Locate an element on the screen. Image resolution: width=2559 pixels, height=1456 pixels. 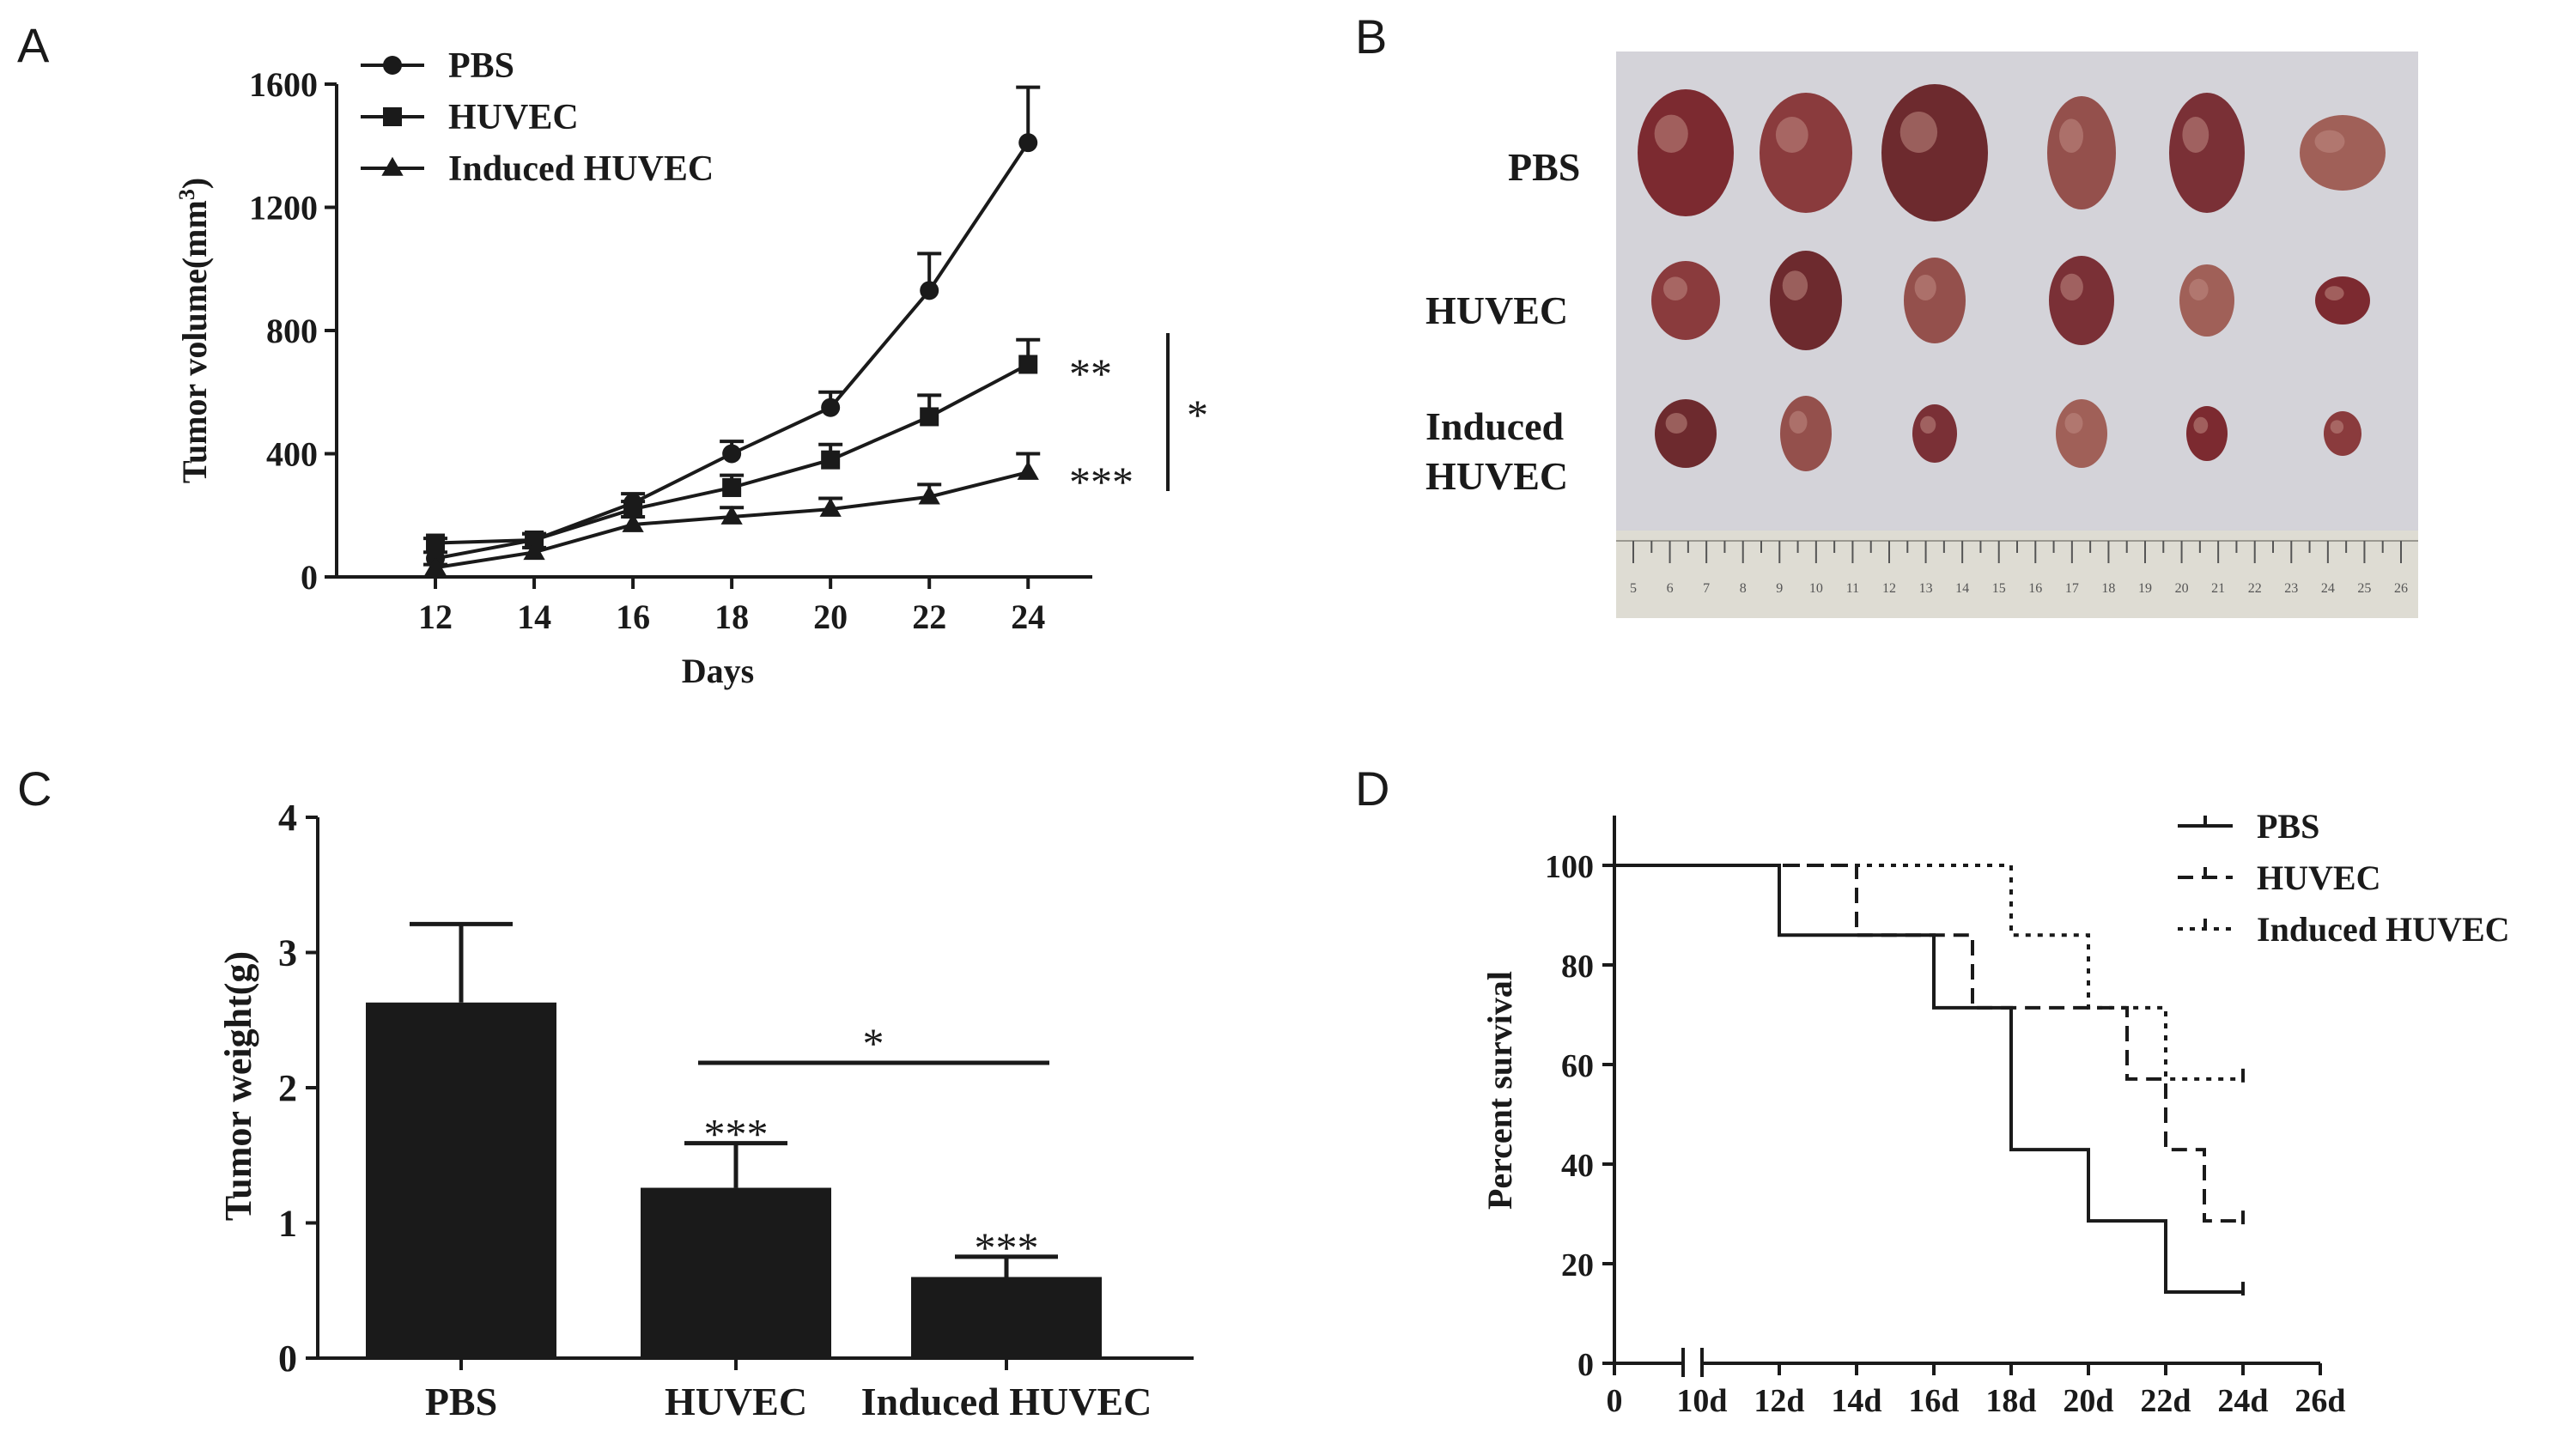
y-tick-label: 4 is located at coordinates (287, 818).